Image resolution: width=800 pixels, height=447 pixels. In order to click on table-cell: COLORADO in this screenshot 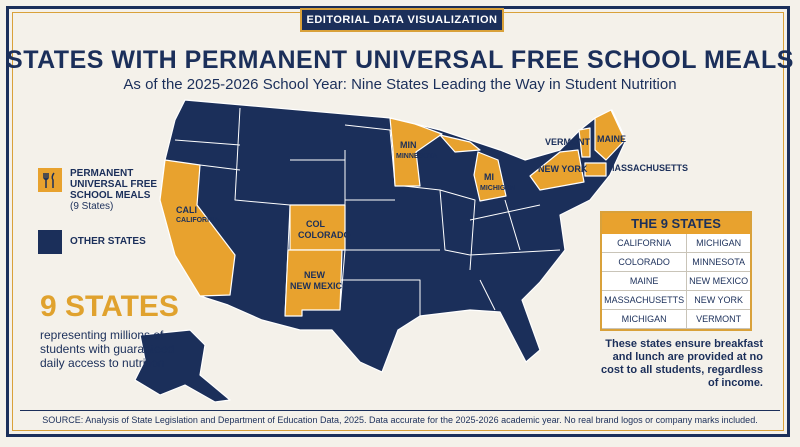, I will do `click(644, 262)`.